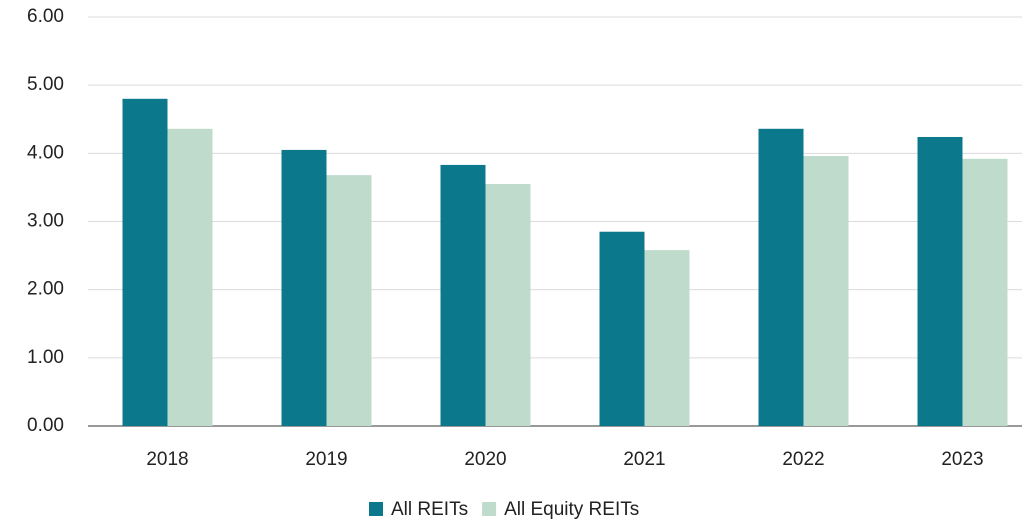 The image size is (1024, 521). Describe the element at coordinates (571, 509) in the screenshot. I see `legend-label: All Equity REITs` at that location.